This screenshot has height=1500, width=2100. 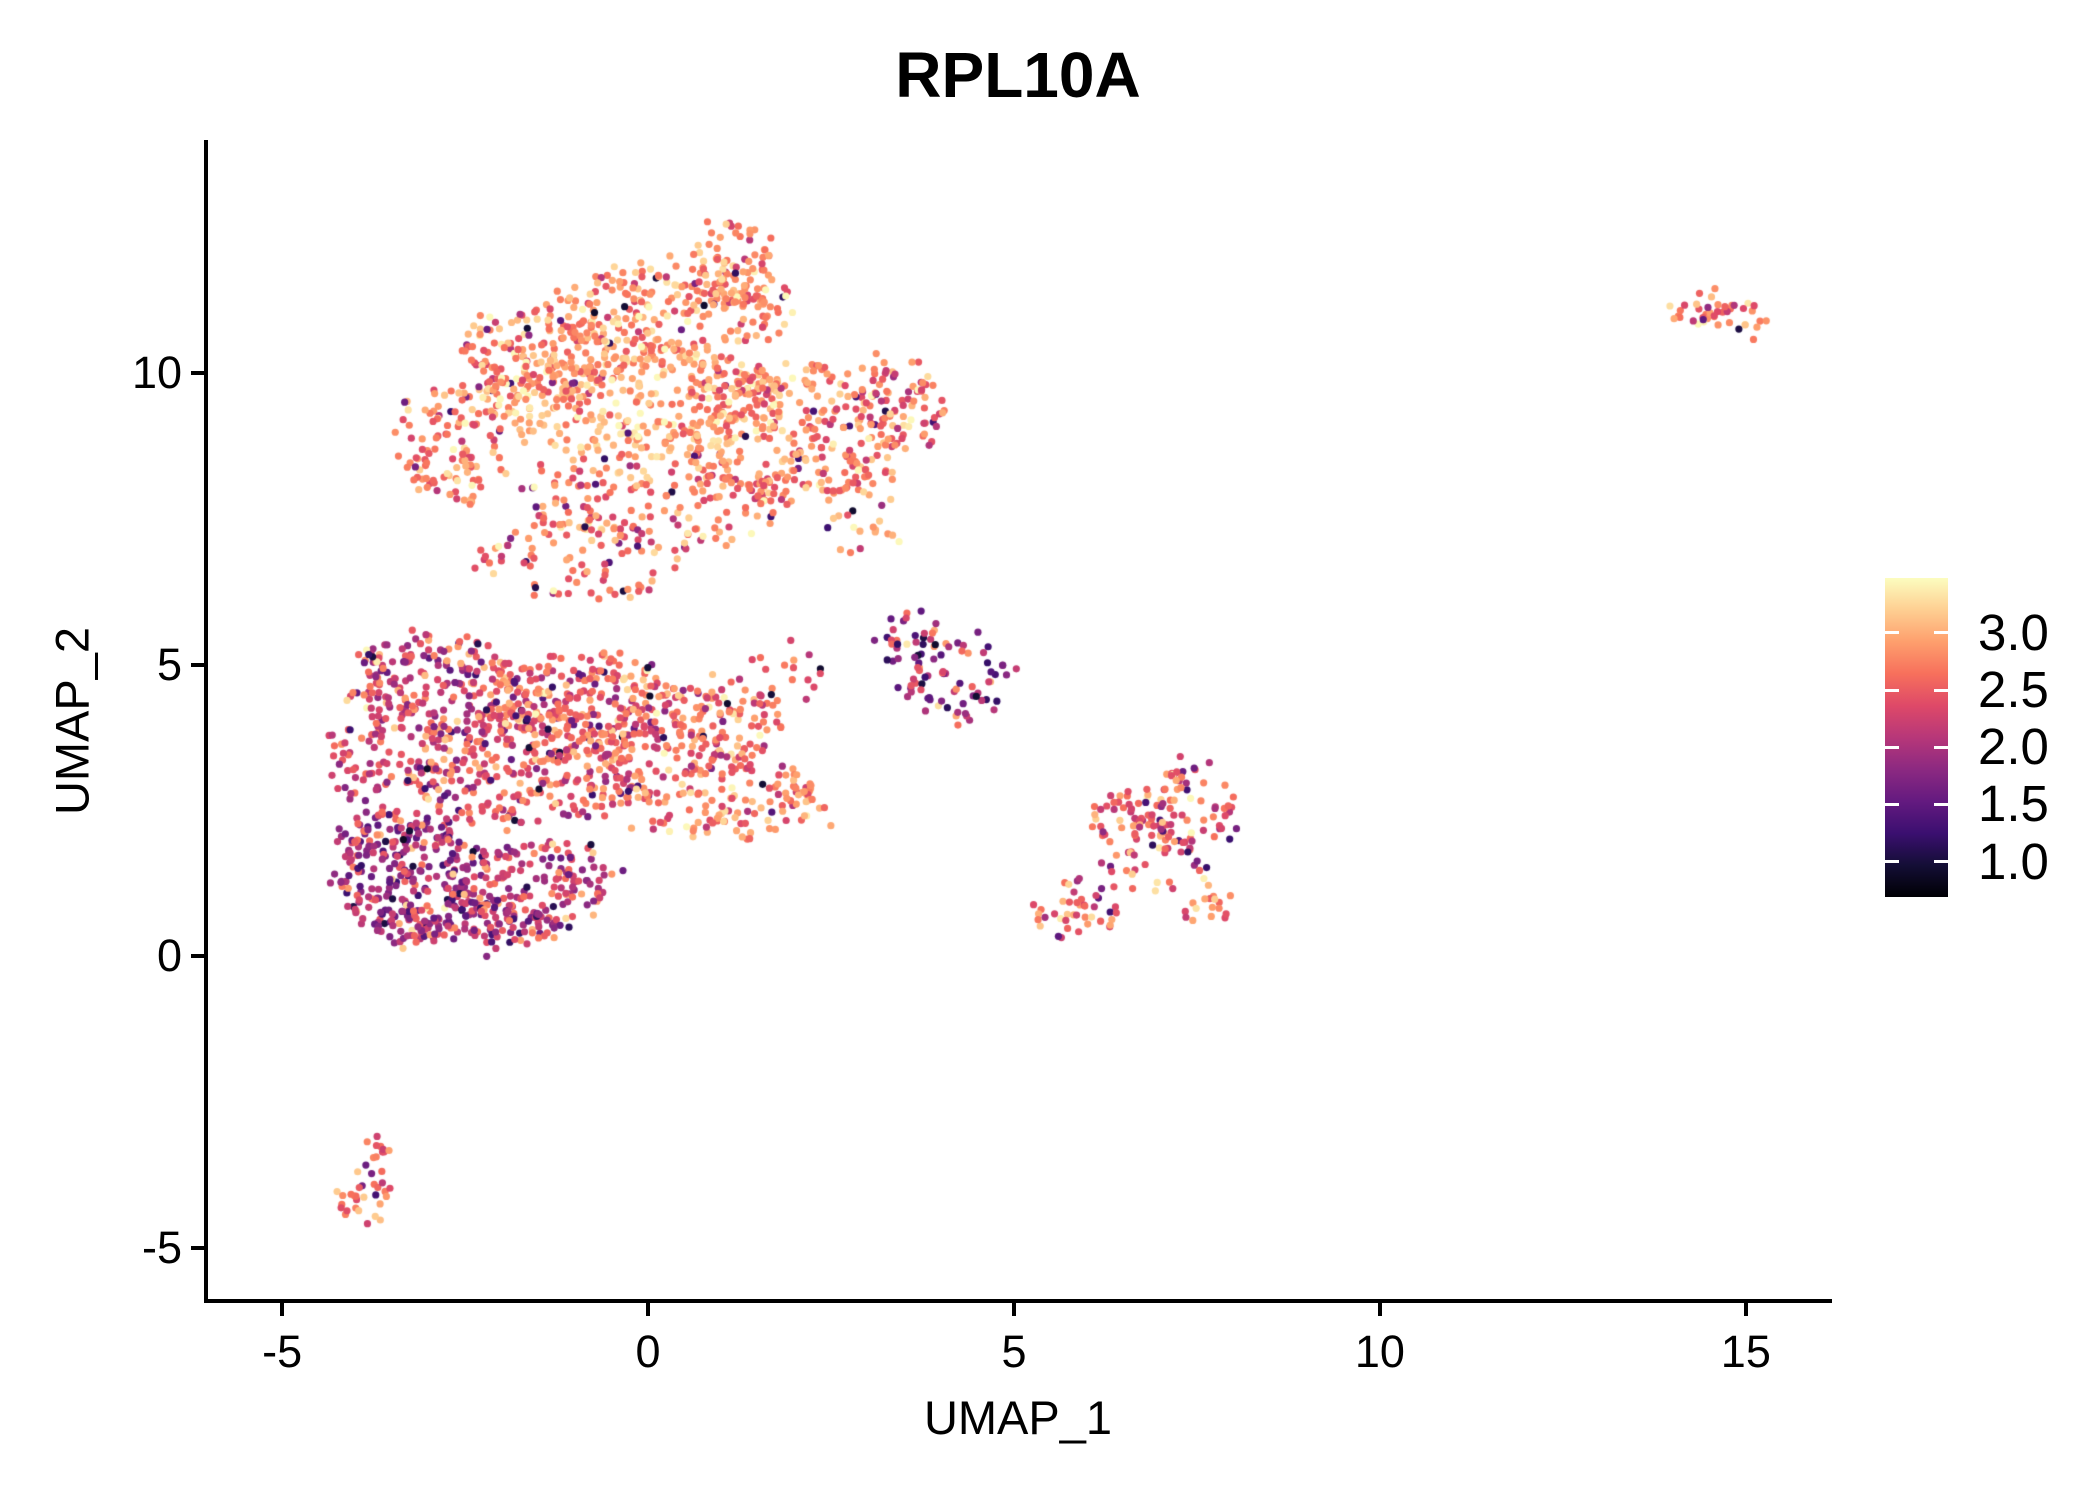 I want to click on x-tick-label: 10, so click(x=1379, y=1351).